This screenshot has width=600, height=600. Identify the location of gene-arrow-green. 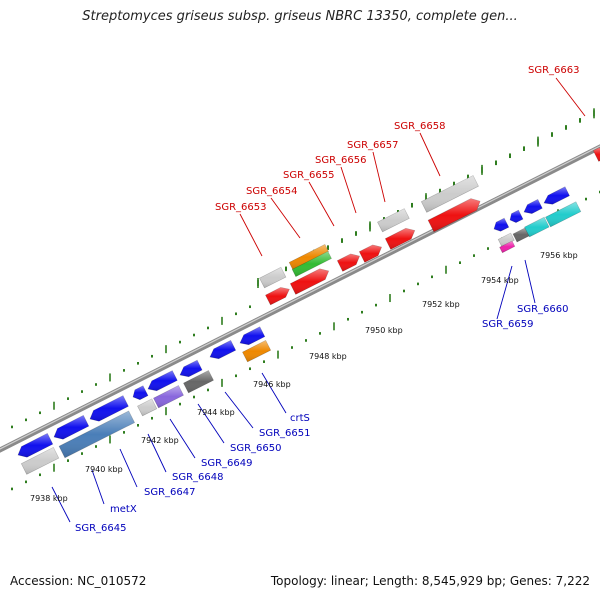
(311, 264).